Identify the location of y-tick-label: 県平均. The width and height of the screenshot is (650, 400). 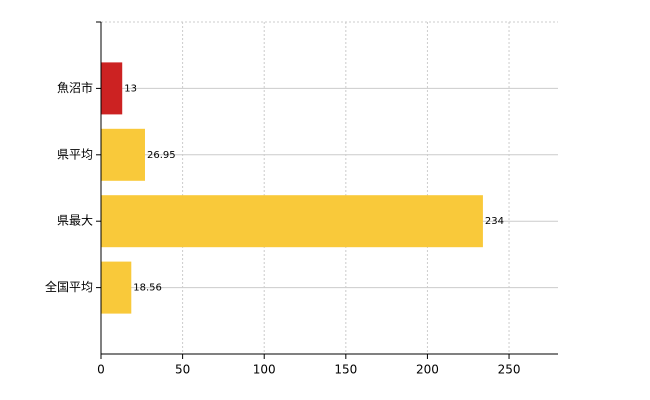
(75, 154).